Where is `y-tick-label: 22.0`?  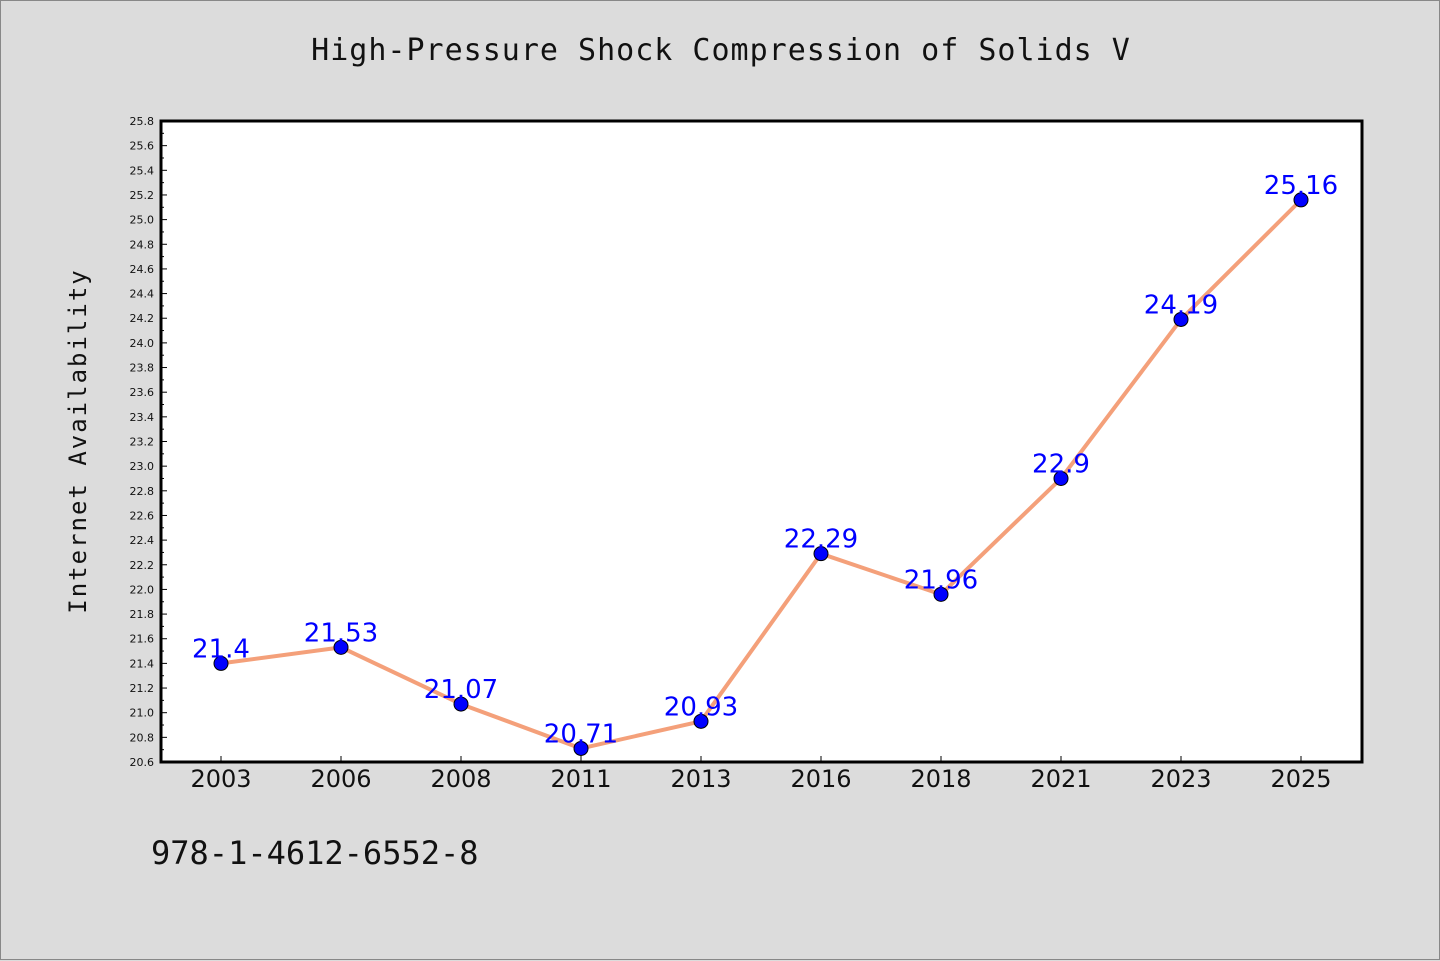
y-tick-label: 22.0 is located at coordinates (142, 589).